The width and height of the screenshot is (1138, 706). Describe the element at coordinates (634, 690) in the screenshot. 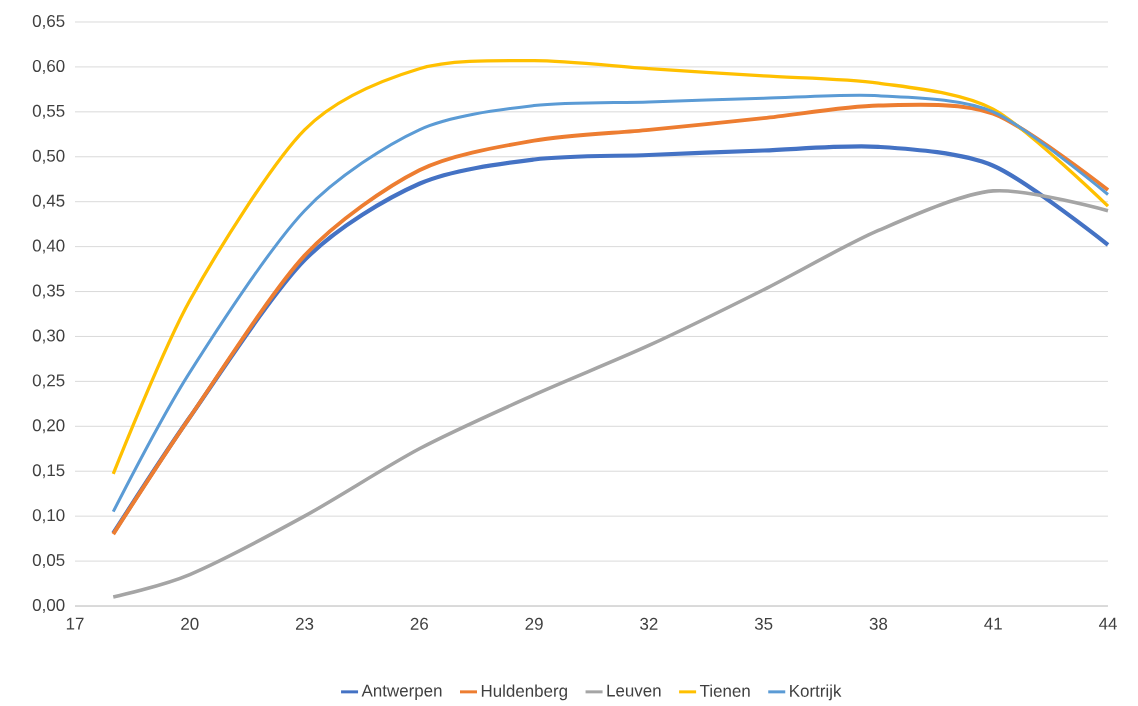

I see `legend-label: Leuven` at that location.